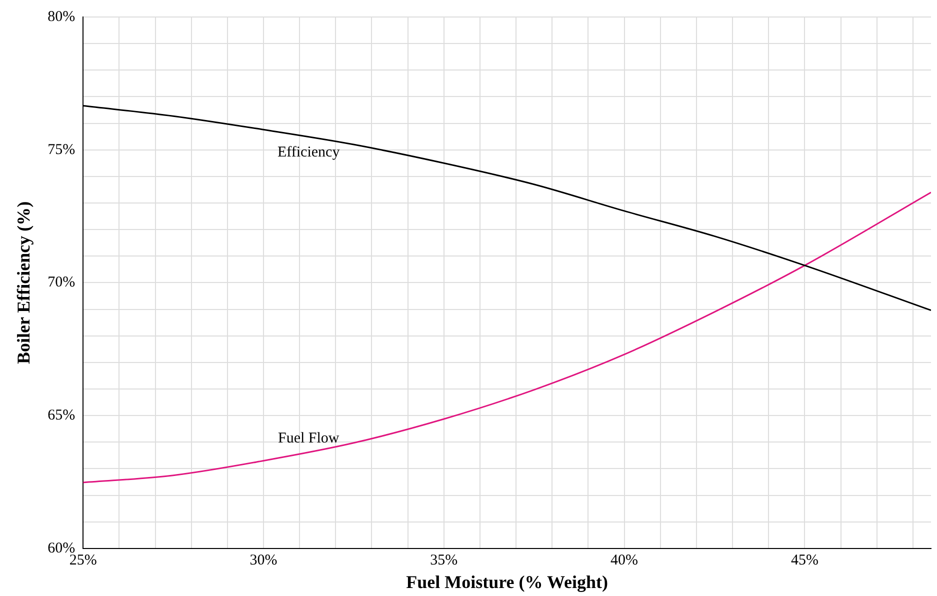  What do you see at coordinates (309, 152) in the screenshot?
I see `series-label: Efficiency` at bounding box center [309, 152].